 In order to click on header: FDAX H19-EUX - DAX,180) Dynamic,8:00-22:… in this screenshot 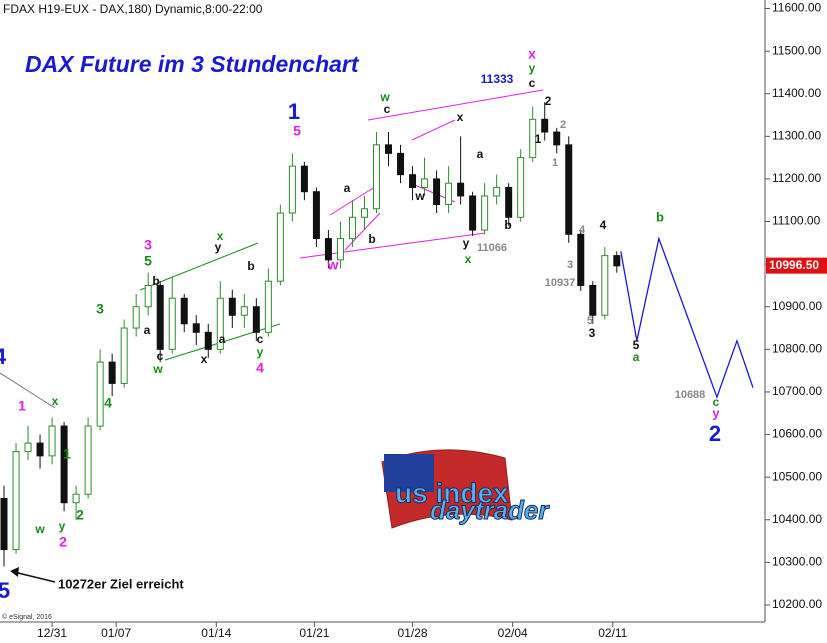, I will do `click(133, 9)`.